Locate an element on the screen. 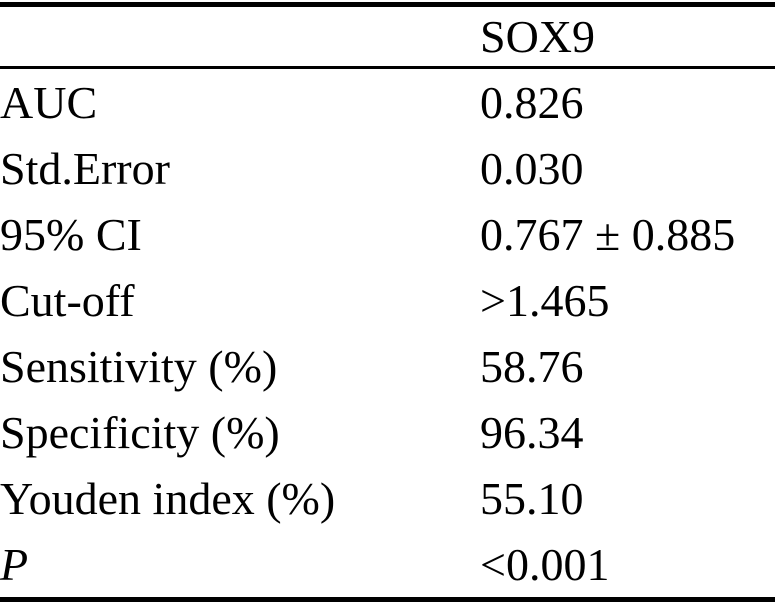 The image size is (775, 610). table-row: P <0.001 is located at coordinates (387, 565).